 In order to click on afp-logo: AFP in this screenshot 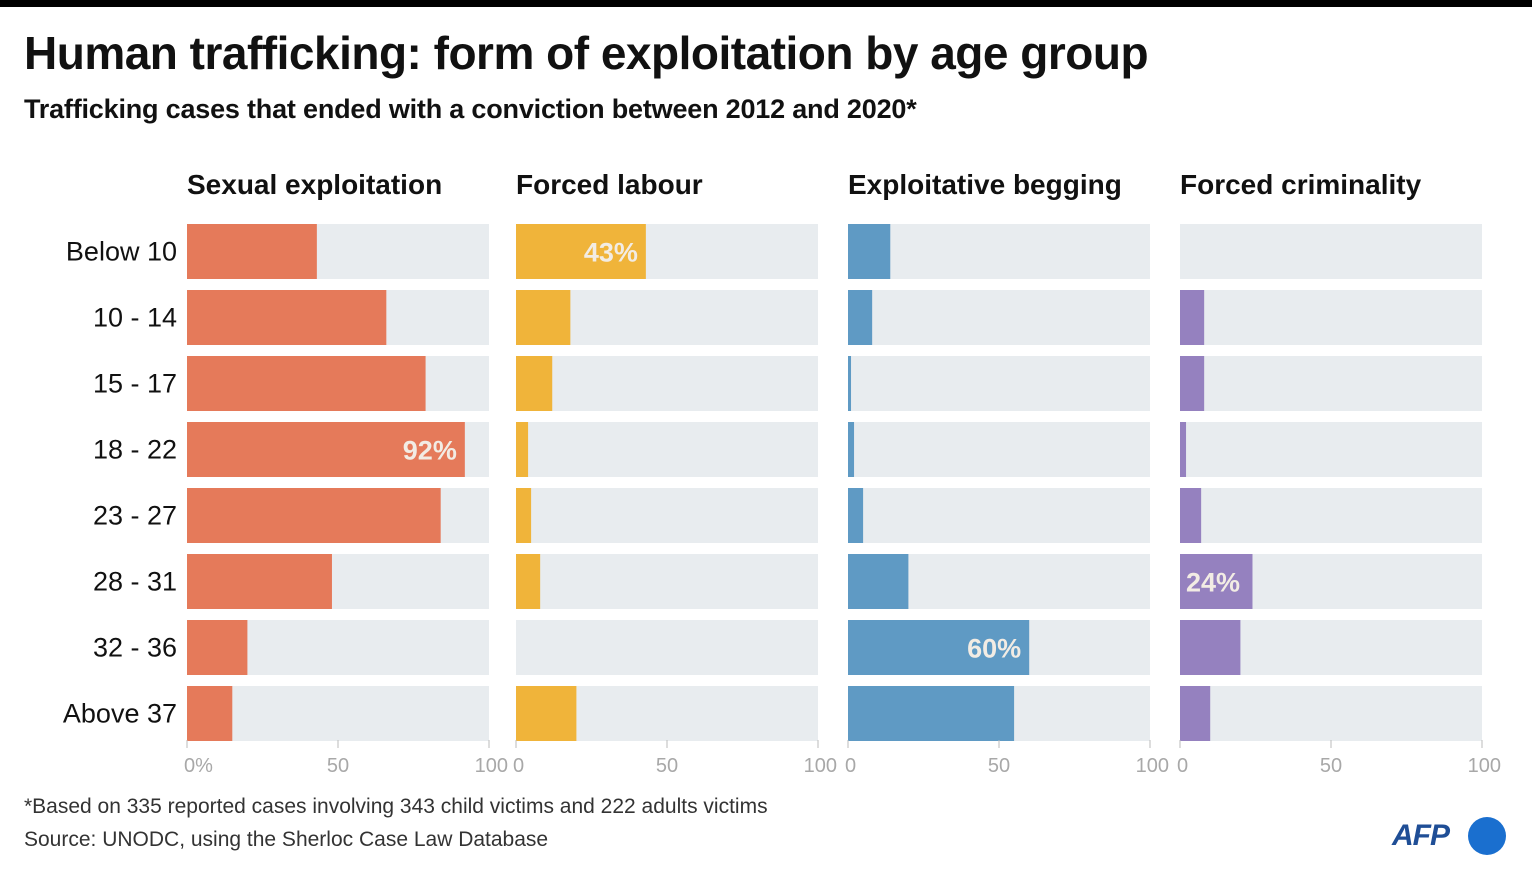, I will do `click(1452, 837)`.